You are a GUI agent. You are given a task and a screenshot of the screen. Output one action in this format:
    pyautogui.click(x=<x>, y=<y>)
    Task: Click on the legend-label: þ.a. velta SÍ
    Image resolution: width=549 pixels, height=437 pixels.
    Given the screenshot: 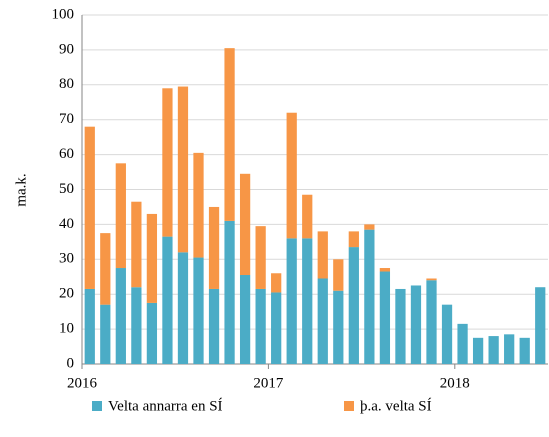 What is the action you would take?
    pyautogui.click(x=396, y=405)
    